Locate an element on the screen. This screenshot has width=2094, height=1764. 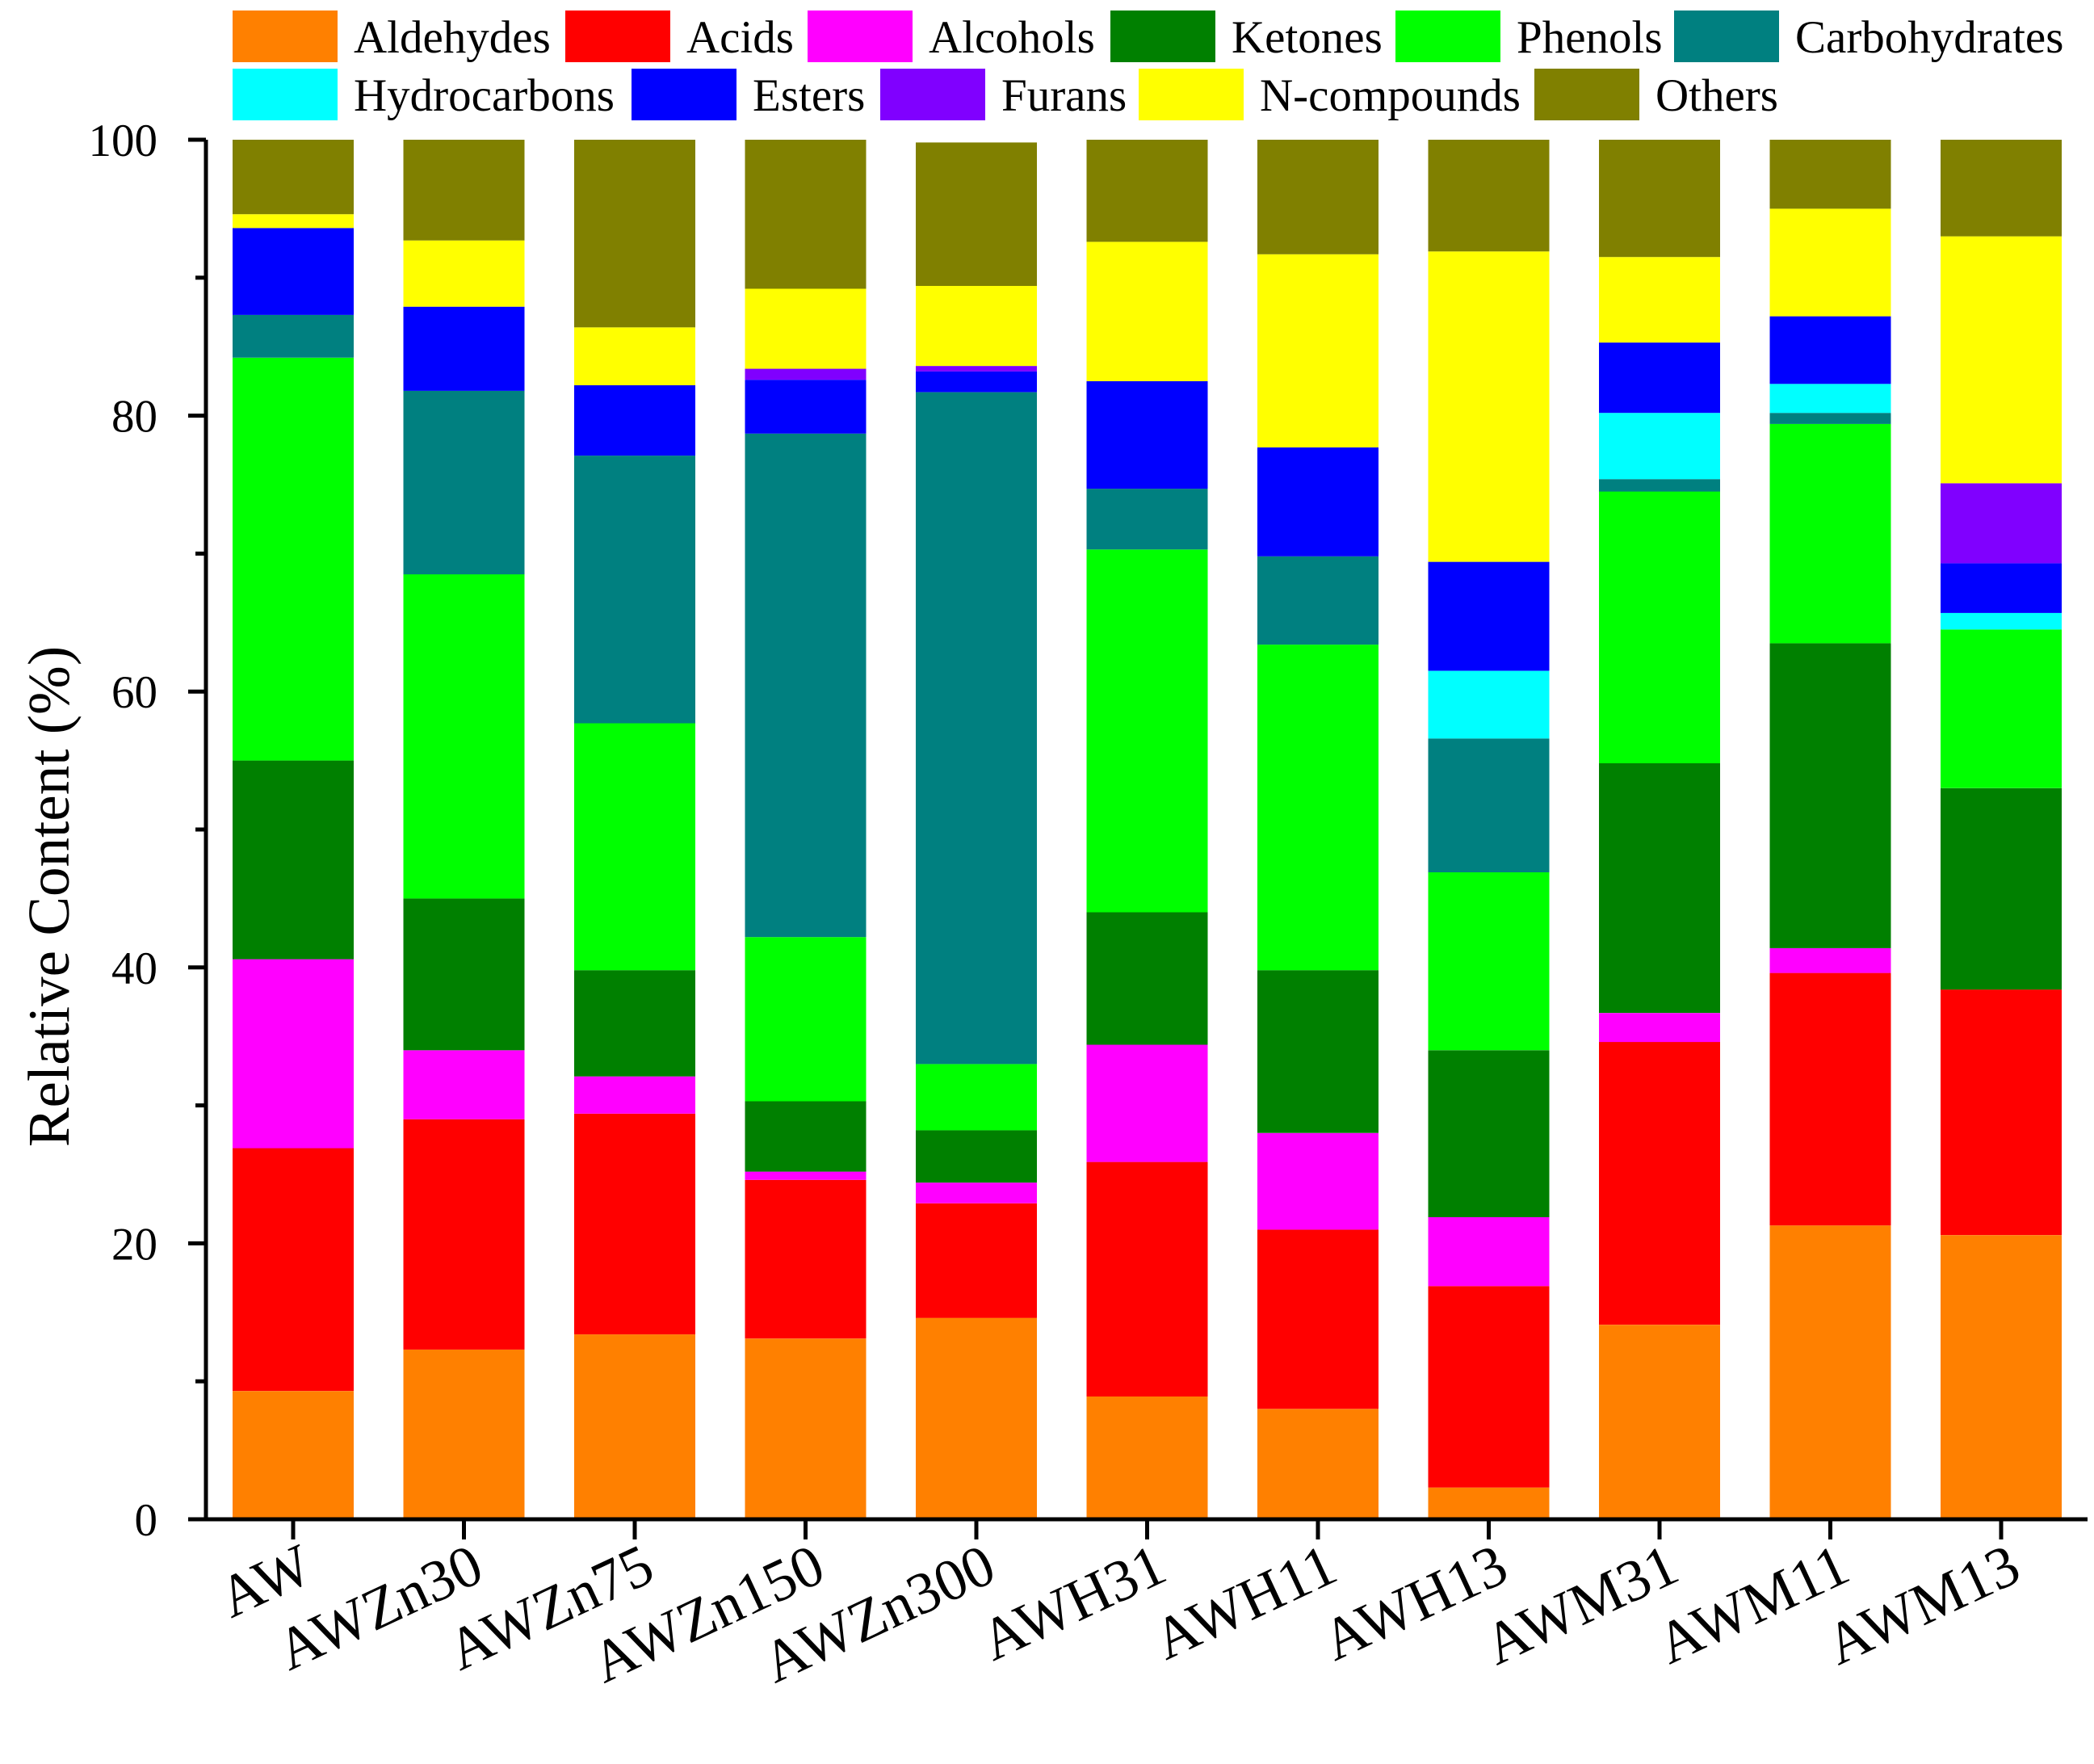
bar-segment-awm11-esters is located at coordinates (1830, 350).